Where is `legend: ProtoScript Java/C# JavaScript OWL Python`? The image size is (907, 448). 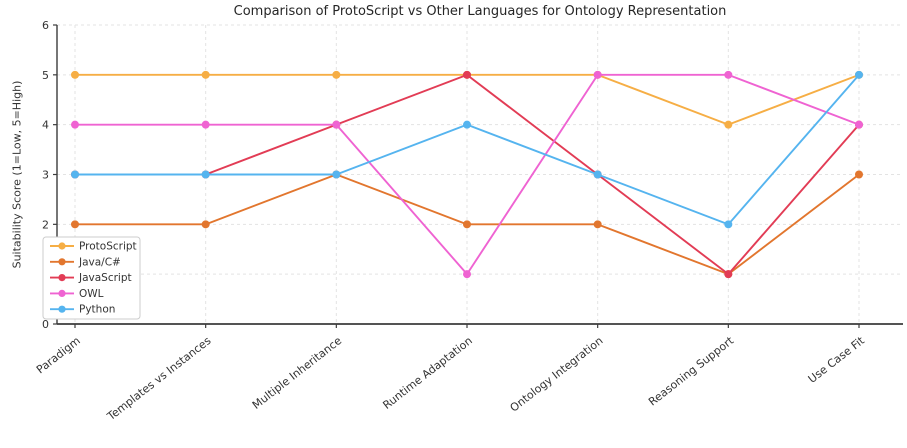 legend: ProtoScript Java/C# JavaScript OWL Python is located at coordinates (91, 278).